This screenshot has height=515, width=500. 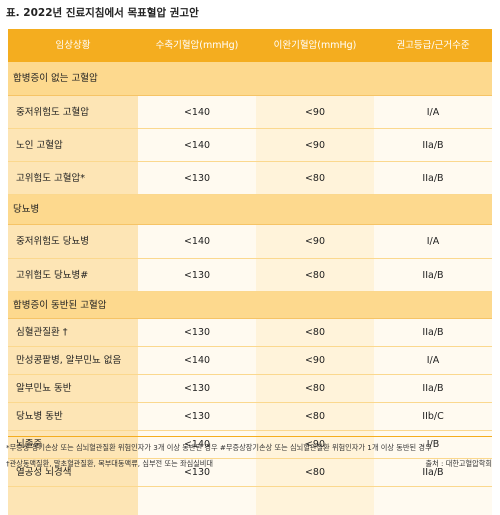 I want to click on table-caption: 표. 2022년 진료지침에서 목표혈압 권고안, so click(x=102, y=13).